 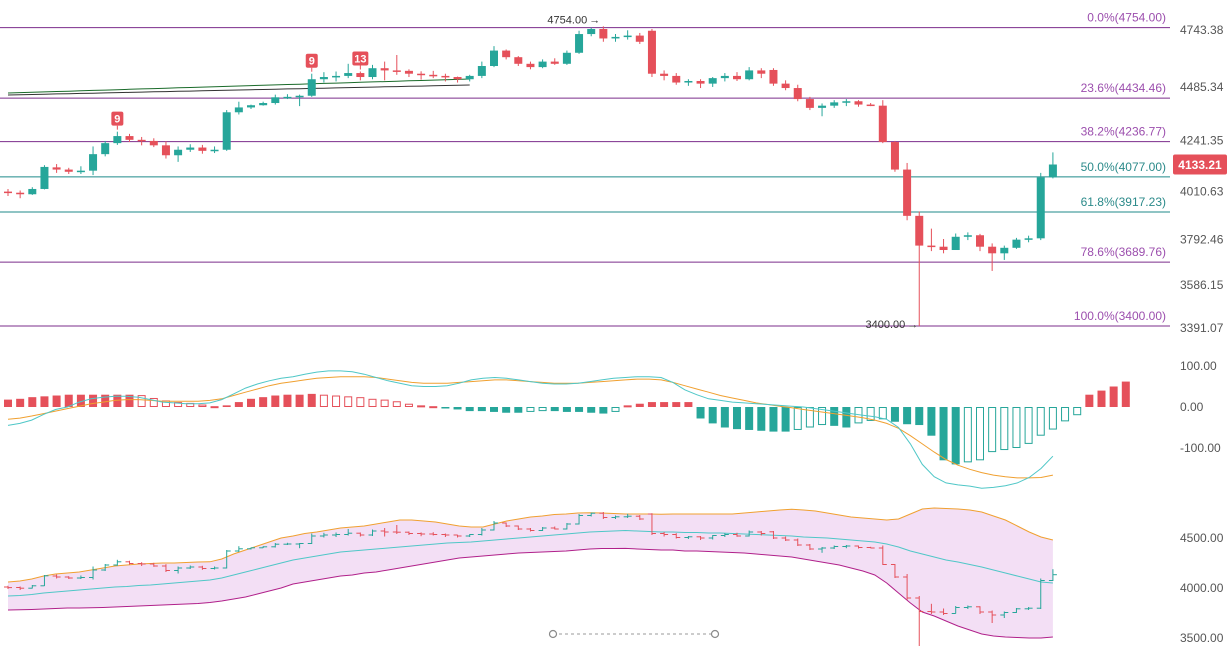 I want to click on time-scroll-handle, so click(x=634, y=634).